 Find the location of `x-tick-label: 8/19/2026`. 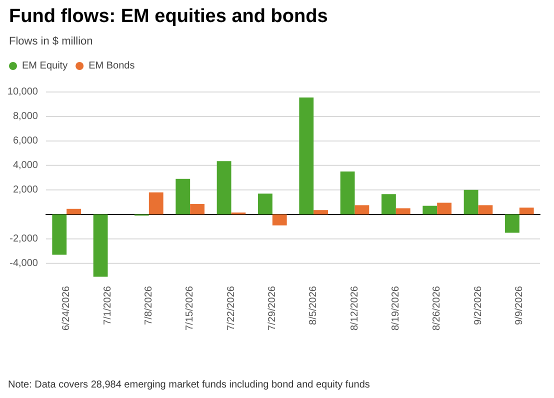

x-tick-label: 8/19/2026 is located at coordinates (396, 308).